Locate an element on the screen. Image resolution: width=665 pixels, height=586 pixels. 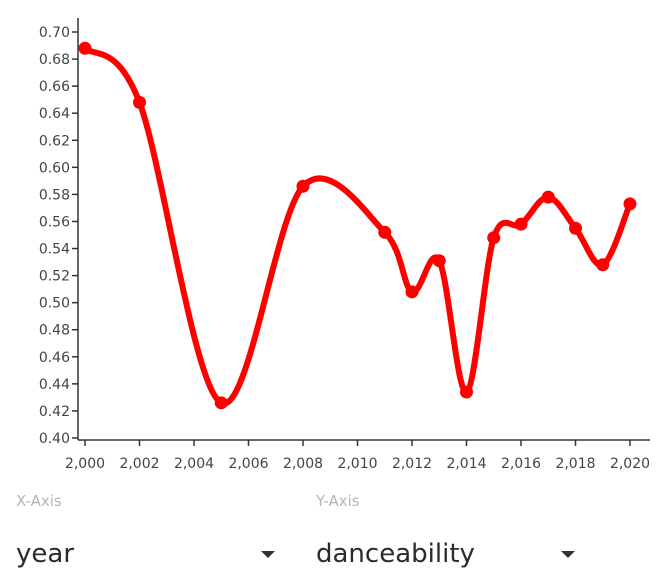
y-axis-select: danceability is located at coordinates (448, 554).